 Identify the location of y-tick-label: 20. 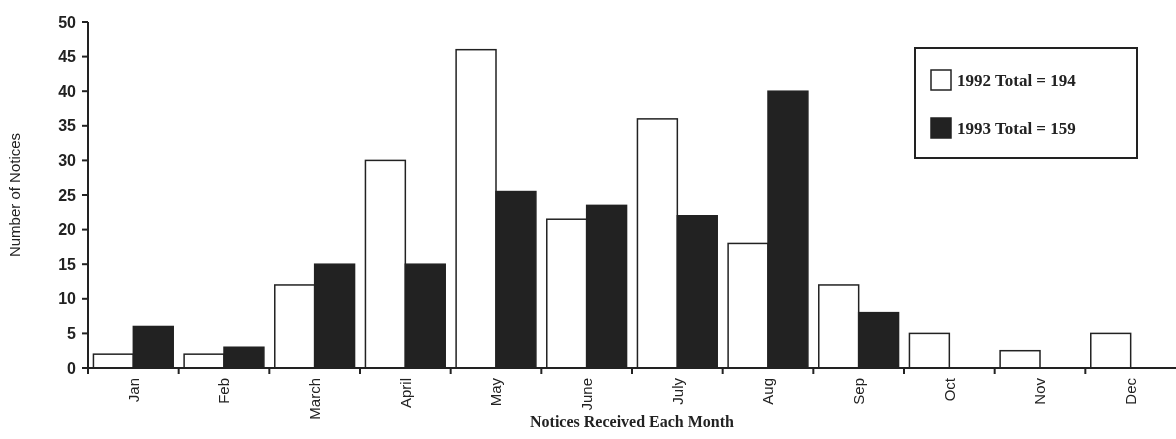
(67, 230).